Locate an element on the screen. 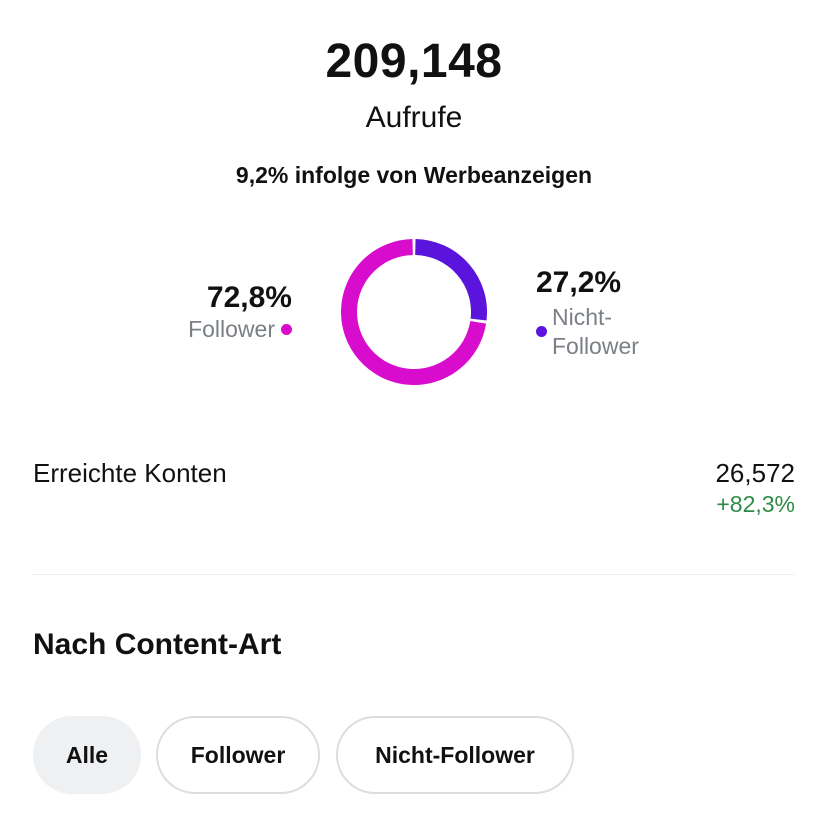 Image resolution: width=828 pixels, height=828 pixels. reached-accounts-change: +82,3% is located at coordinates (755, 504).